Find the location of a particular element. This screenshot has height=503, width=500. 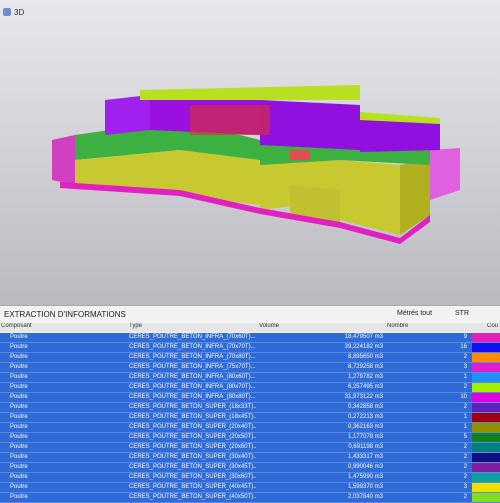

volume-cell: 8,895650 m3 is located at coordinates (365, 357).